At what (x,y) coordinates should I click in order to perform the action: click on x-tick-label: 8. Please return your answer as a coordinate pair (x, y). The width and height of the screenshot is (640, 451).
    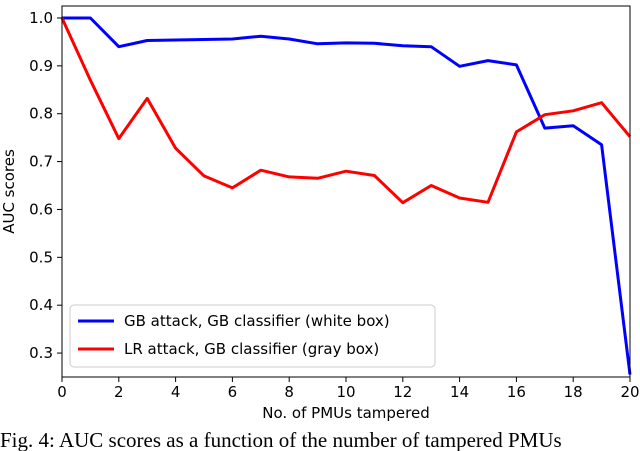
    Looking at the image, I should click on (289, 392).